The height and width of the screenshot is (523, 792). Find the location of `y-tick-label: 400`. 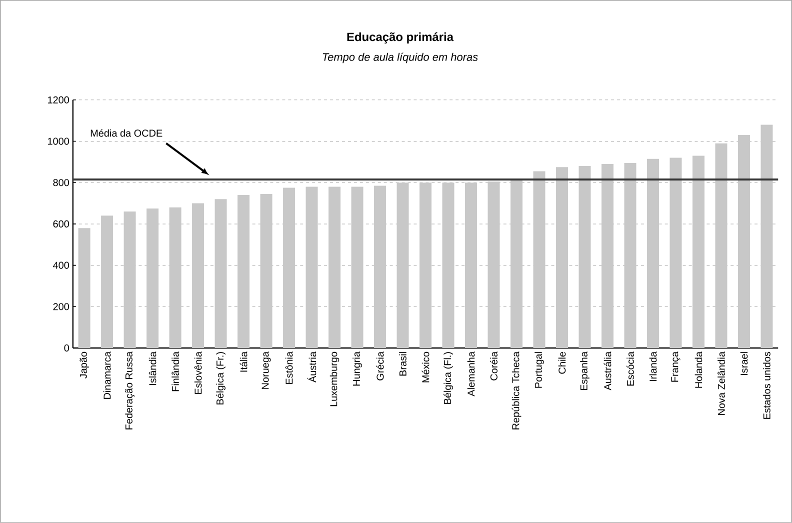

y-tick-label: 400 is located at coordinates (61, 265).